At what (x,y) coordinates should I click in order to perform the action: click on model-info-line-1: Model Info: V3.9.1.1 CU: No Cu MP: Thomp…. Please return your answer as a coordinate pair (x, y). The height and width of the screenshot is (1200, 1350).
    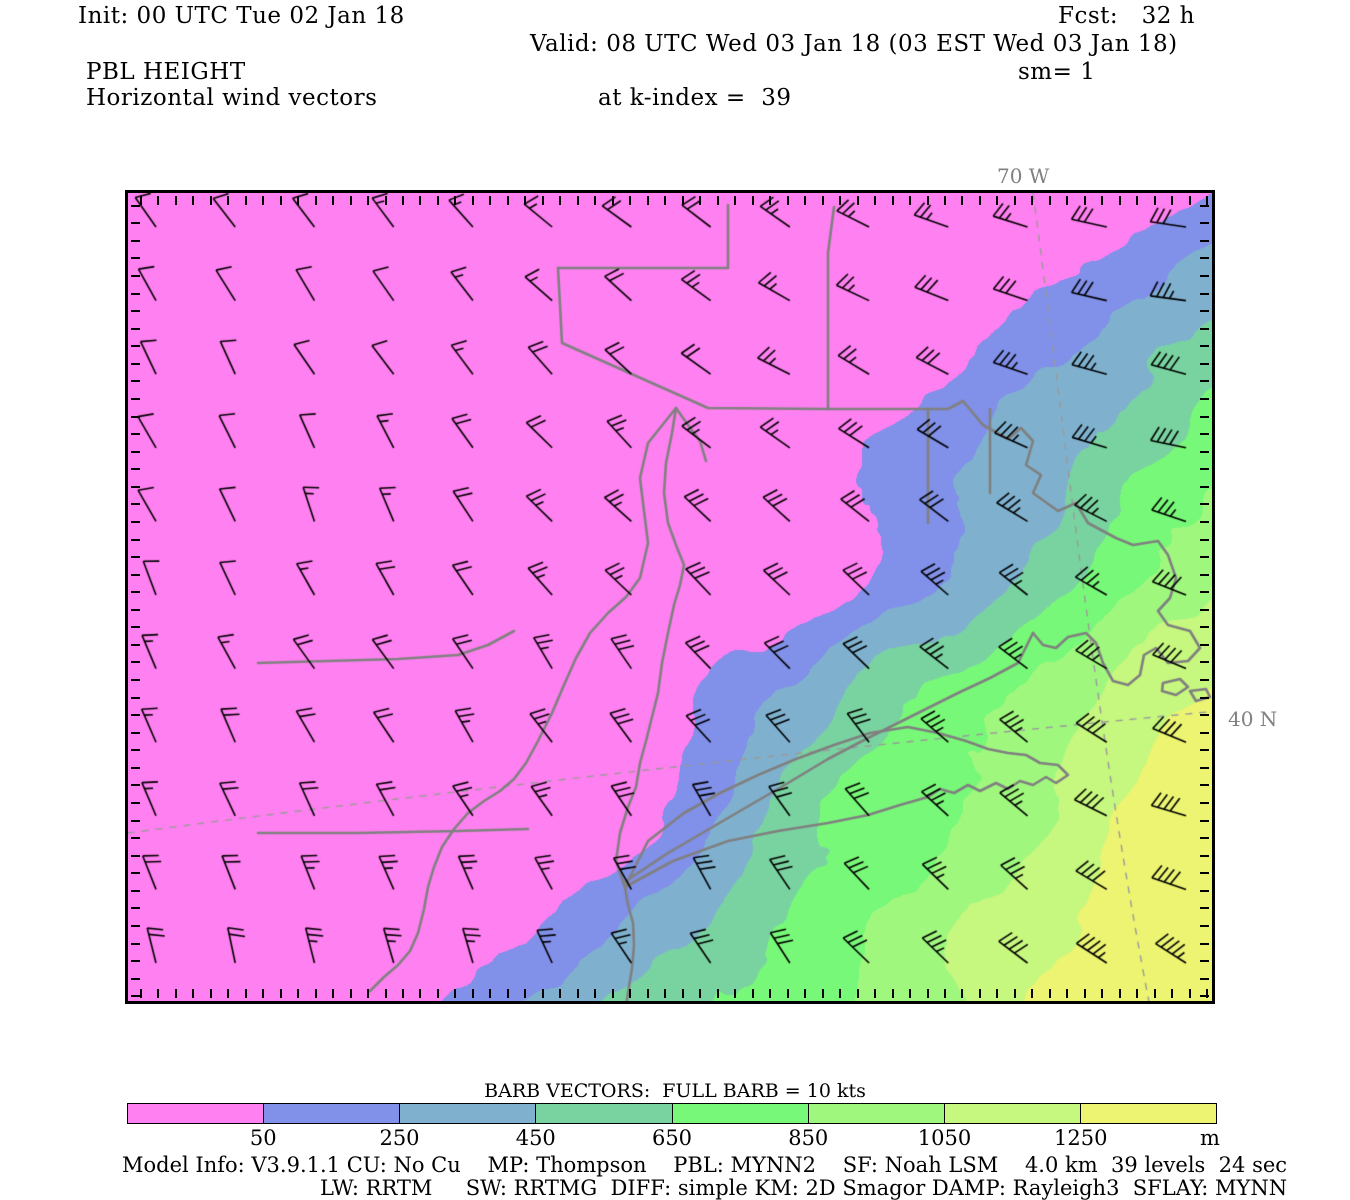
    Looking at the image, I should click on (705, 1165).